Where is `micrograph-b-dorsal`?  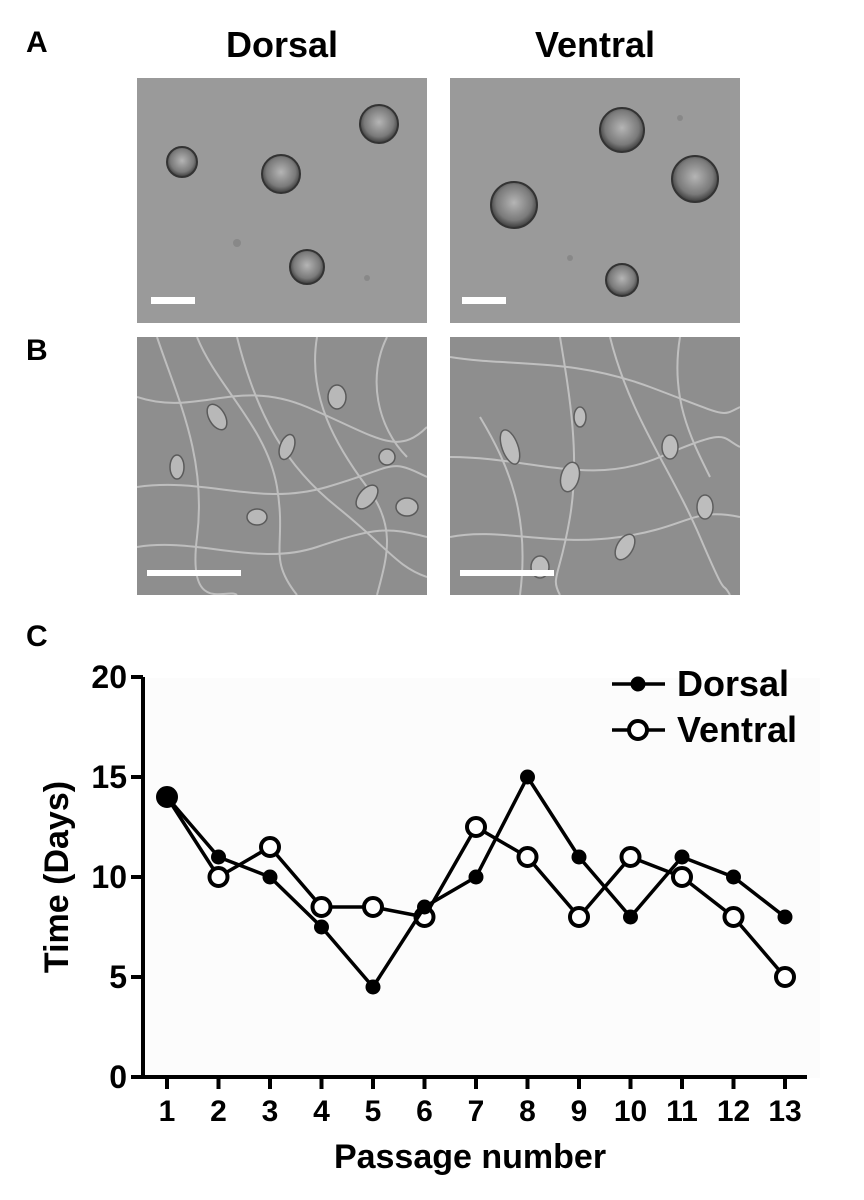
micrograph-b-dorsal is located at coordinates (282, 466).